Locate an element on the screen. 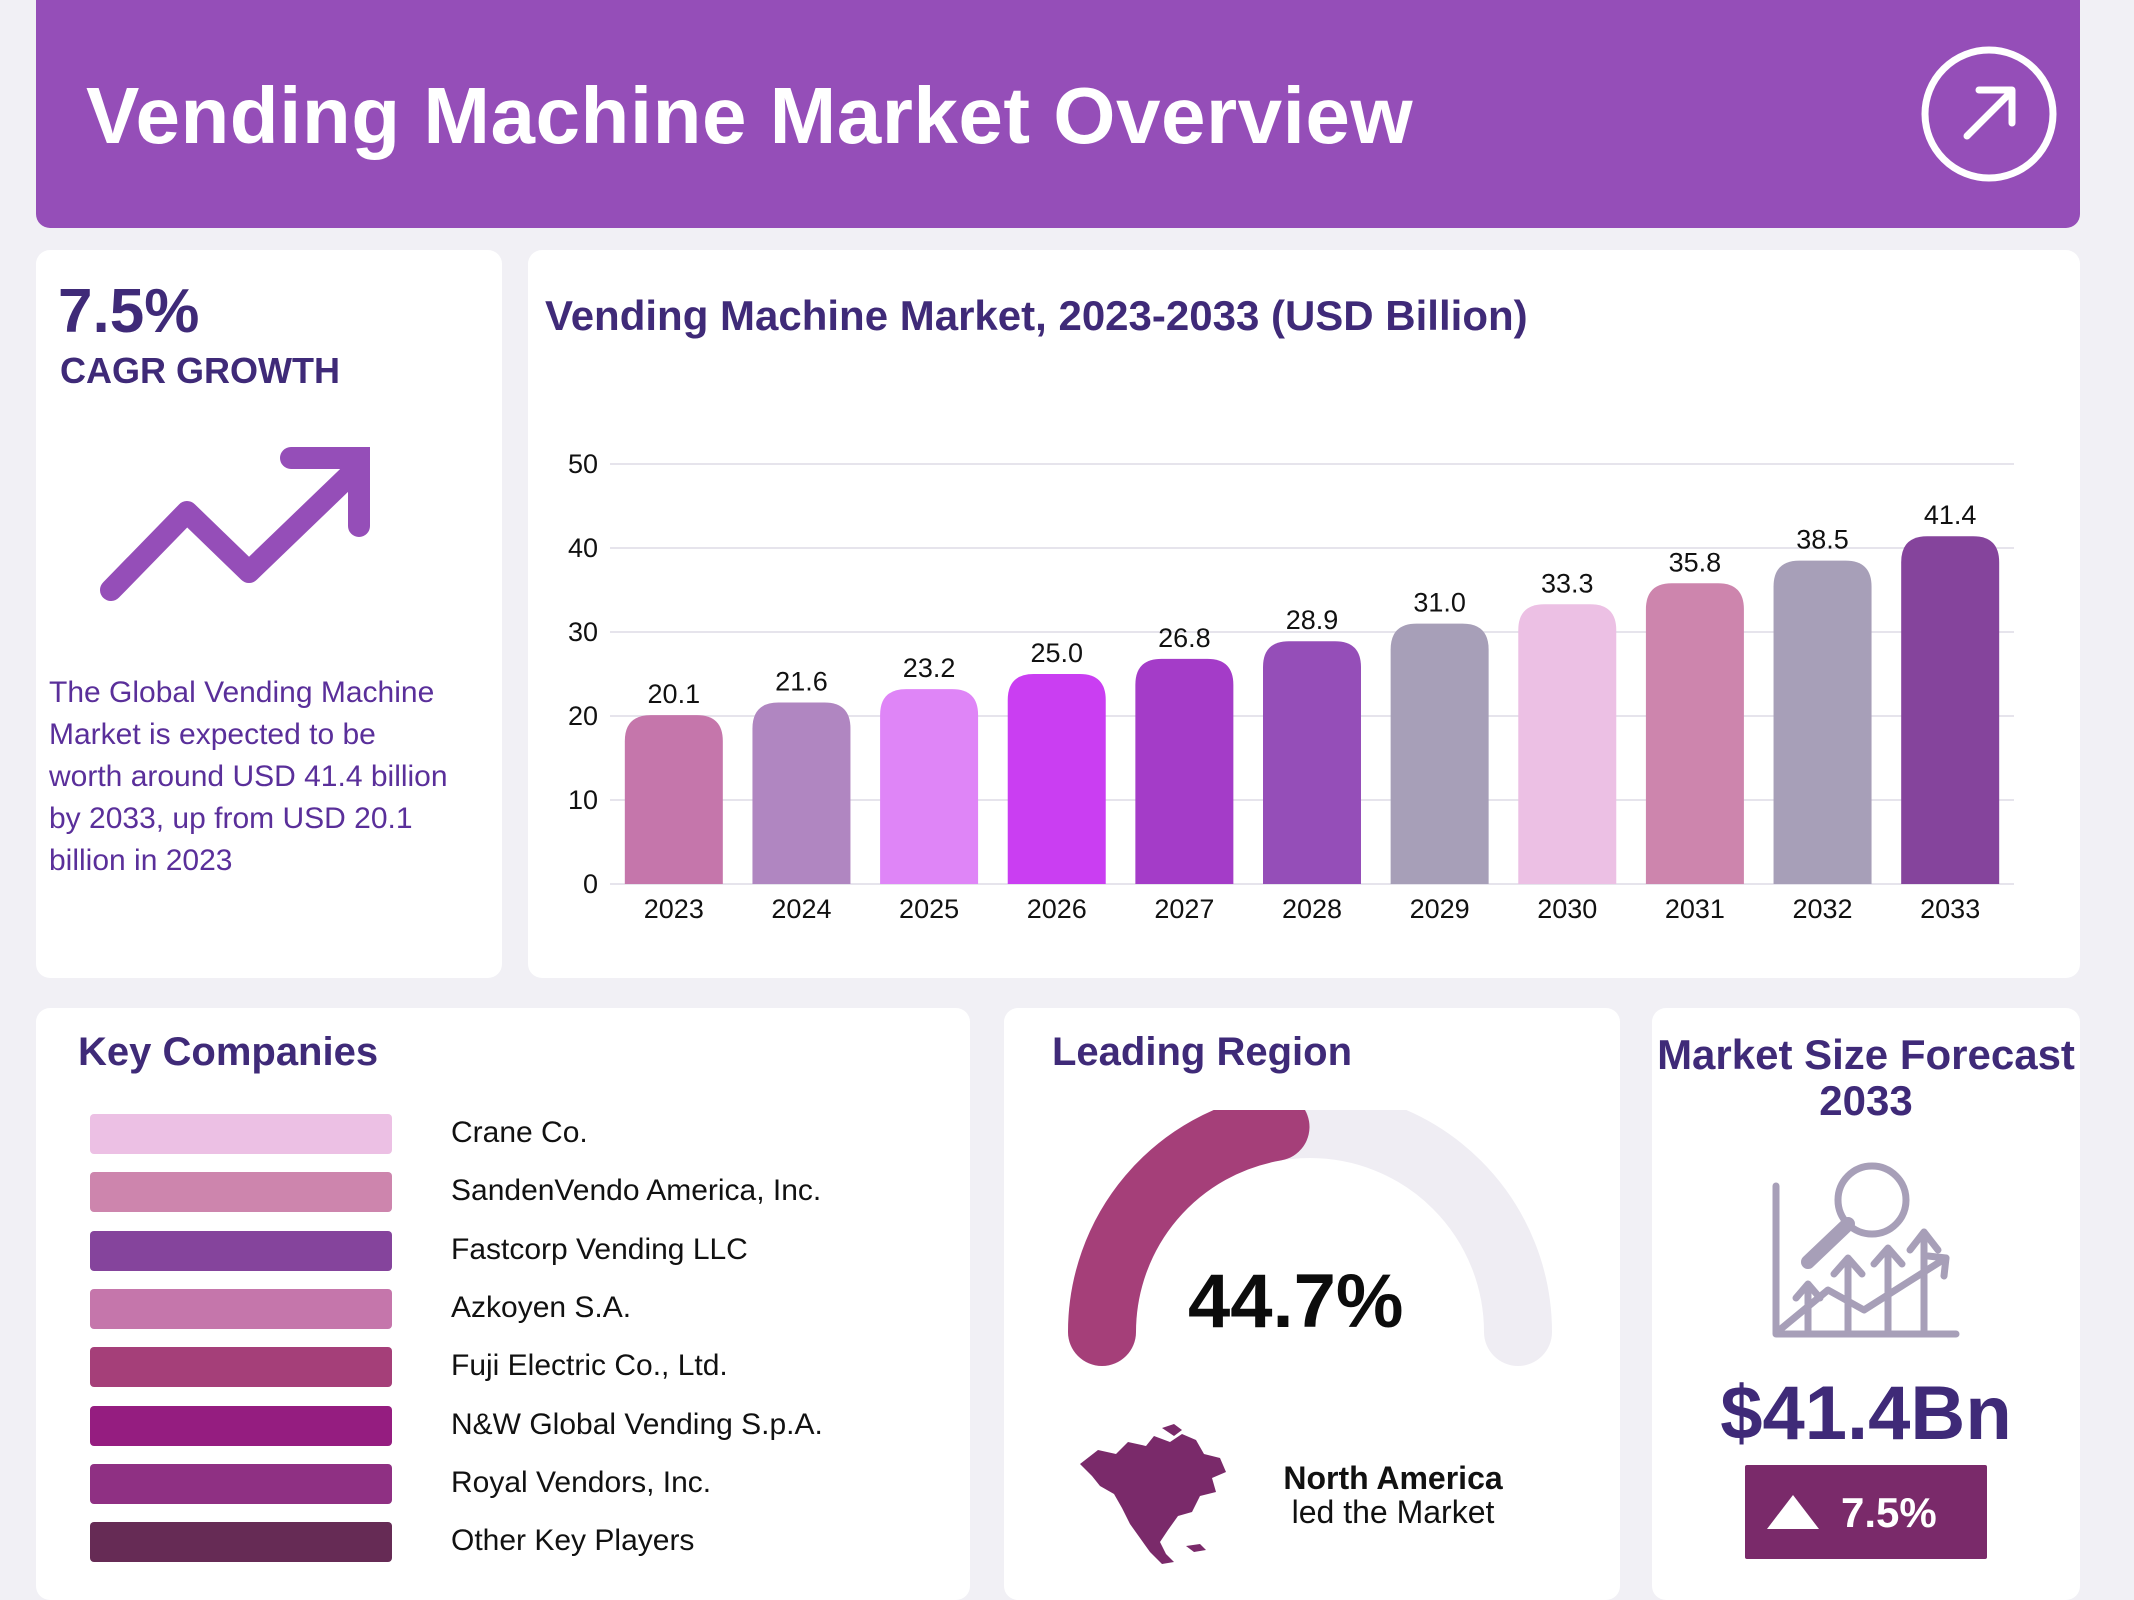  bar-2027 is located at coordinates (1184, 771).